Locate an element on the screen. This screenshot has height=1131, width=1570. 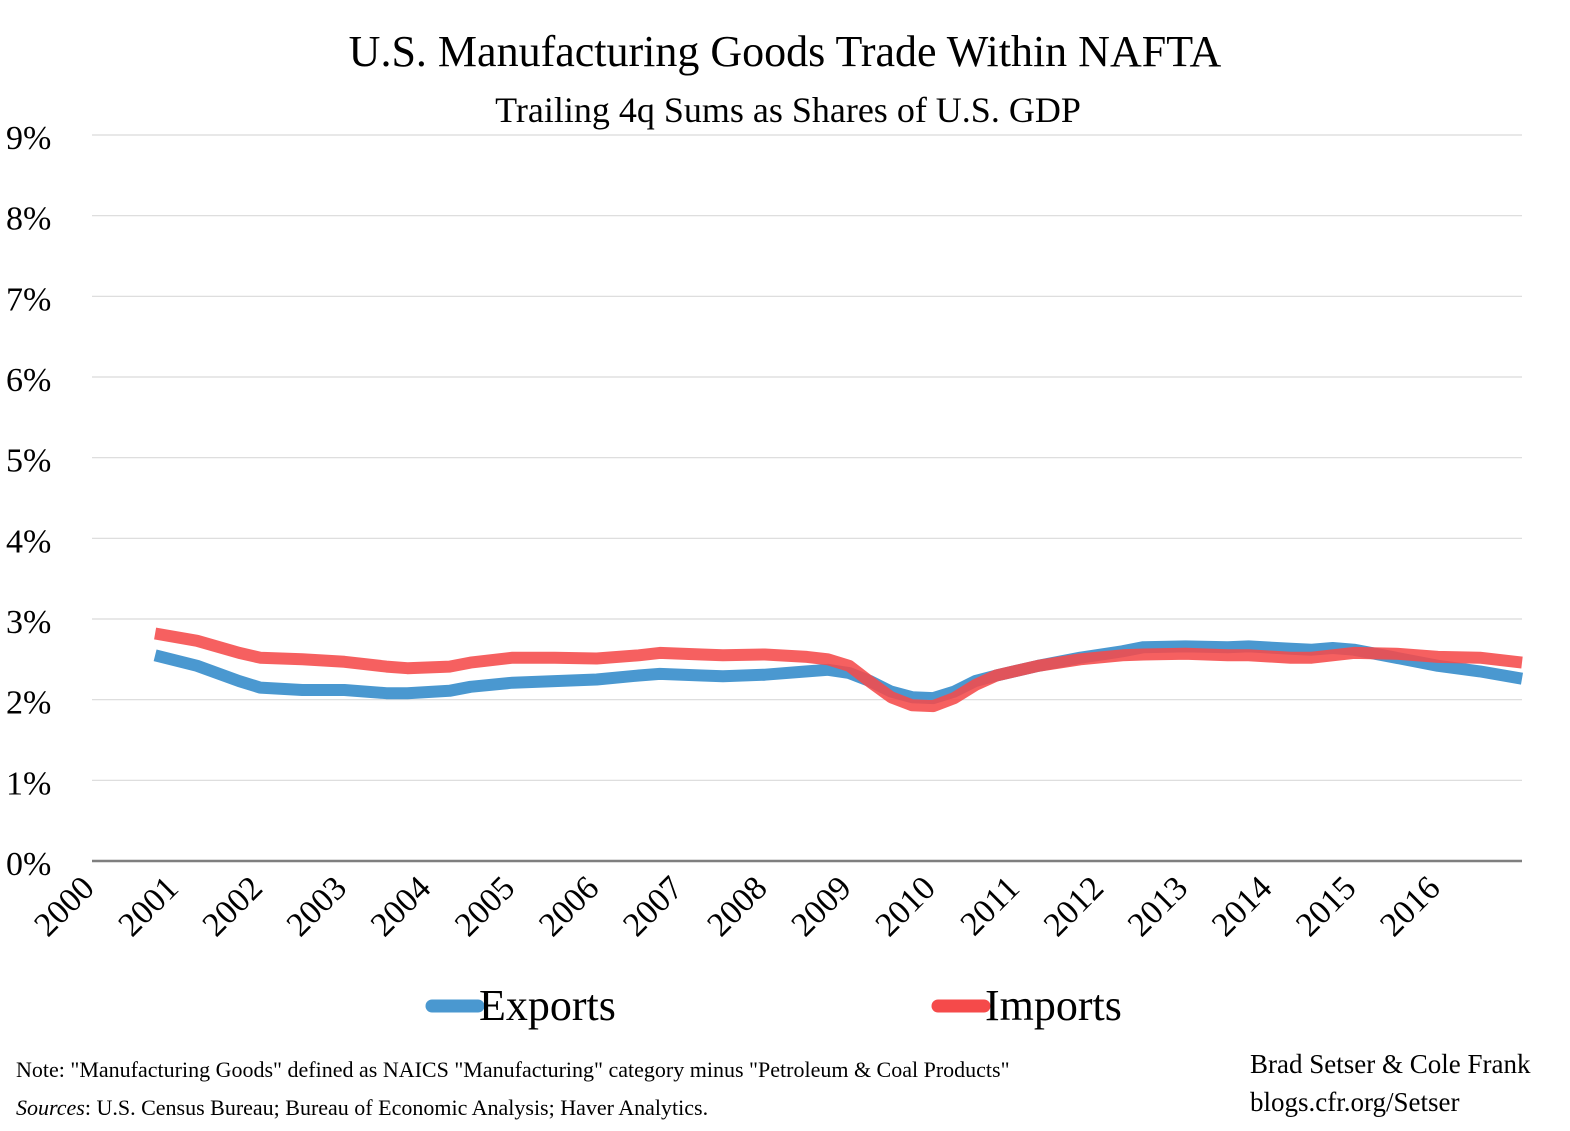
series-lines is located at coordinates (838, 670).